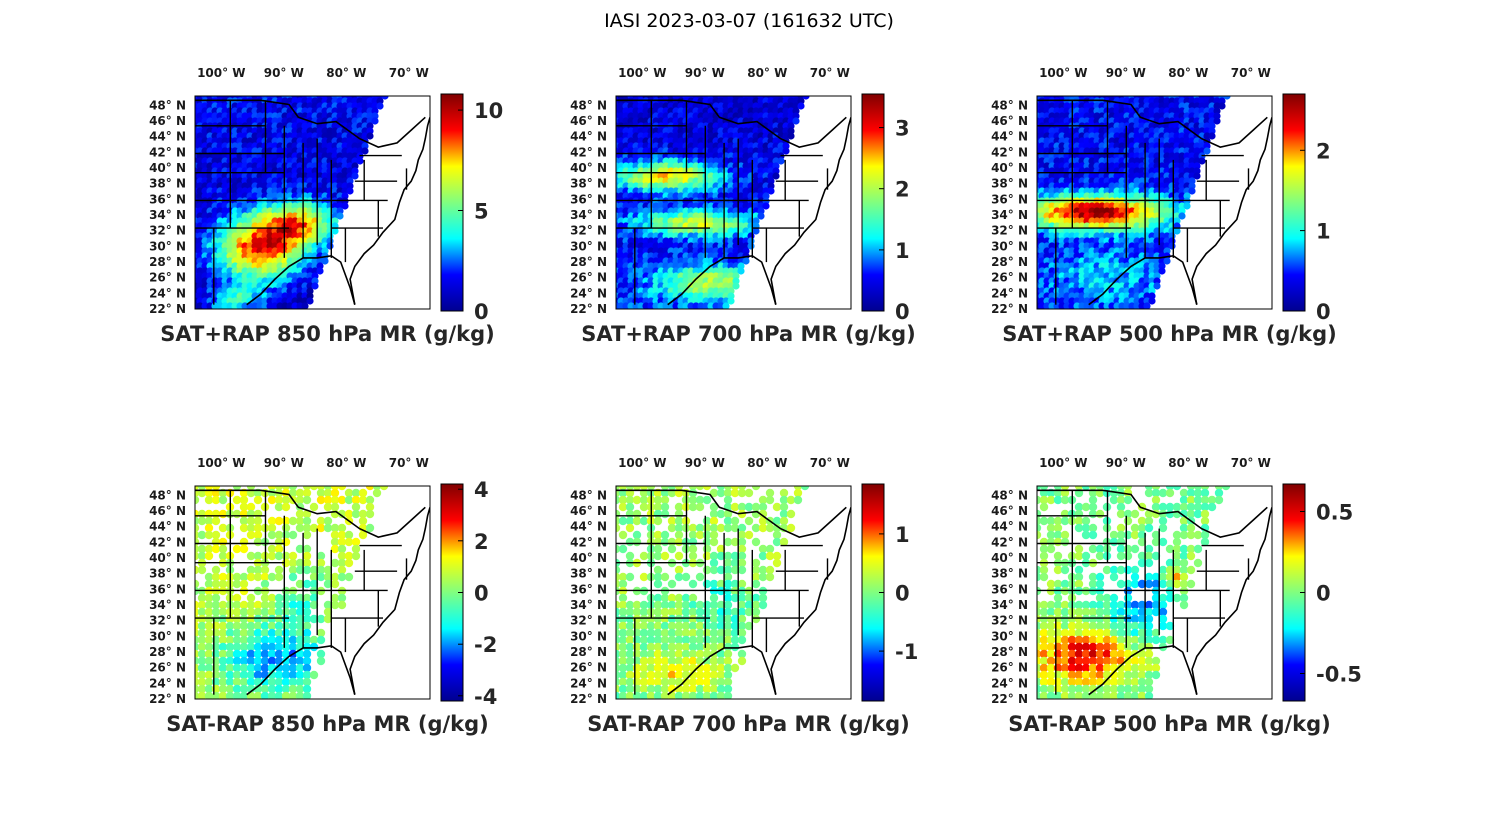 The width and height of the screenshot is (1500, 825). I want to click on colorbar-tick-label: 5, so click(481, 212).